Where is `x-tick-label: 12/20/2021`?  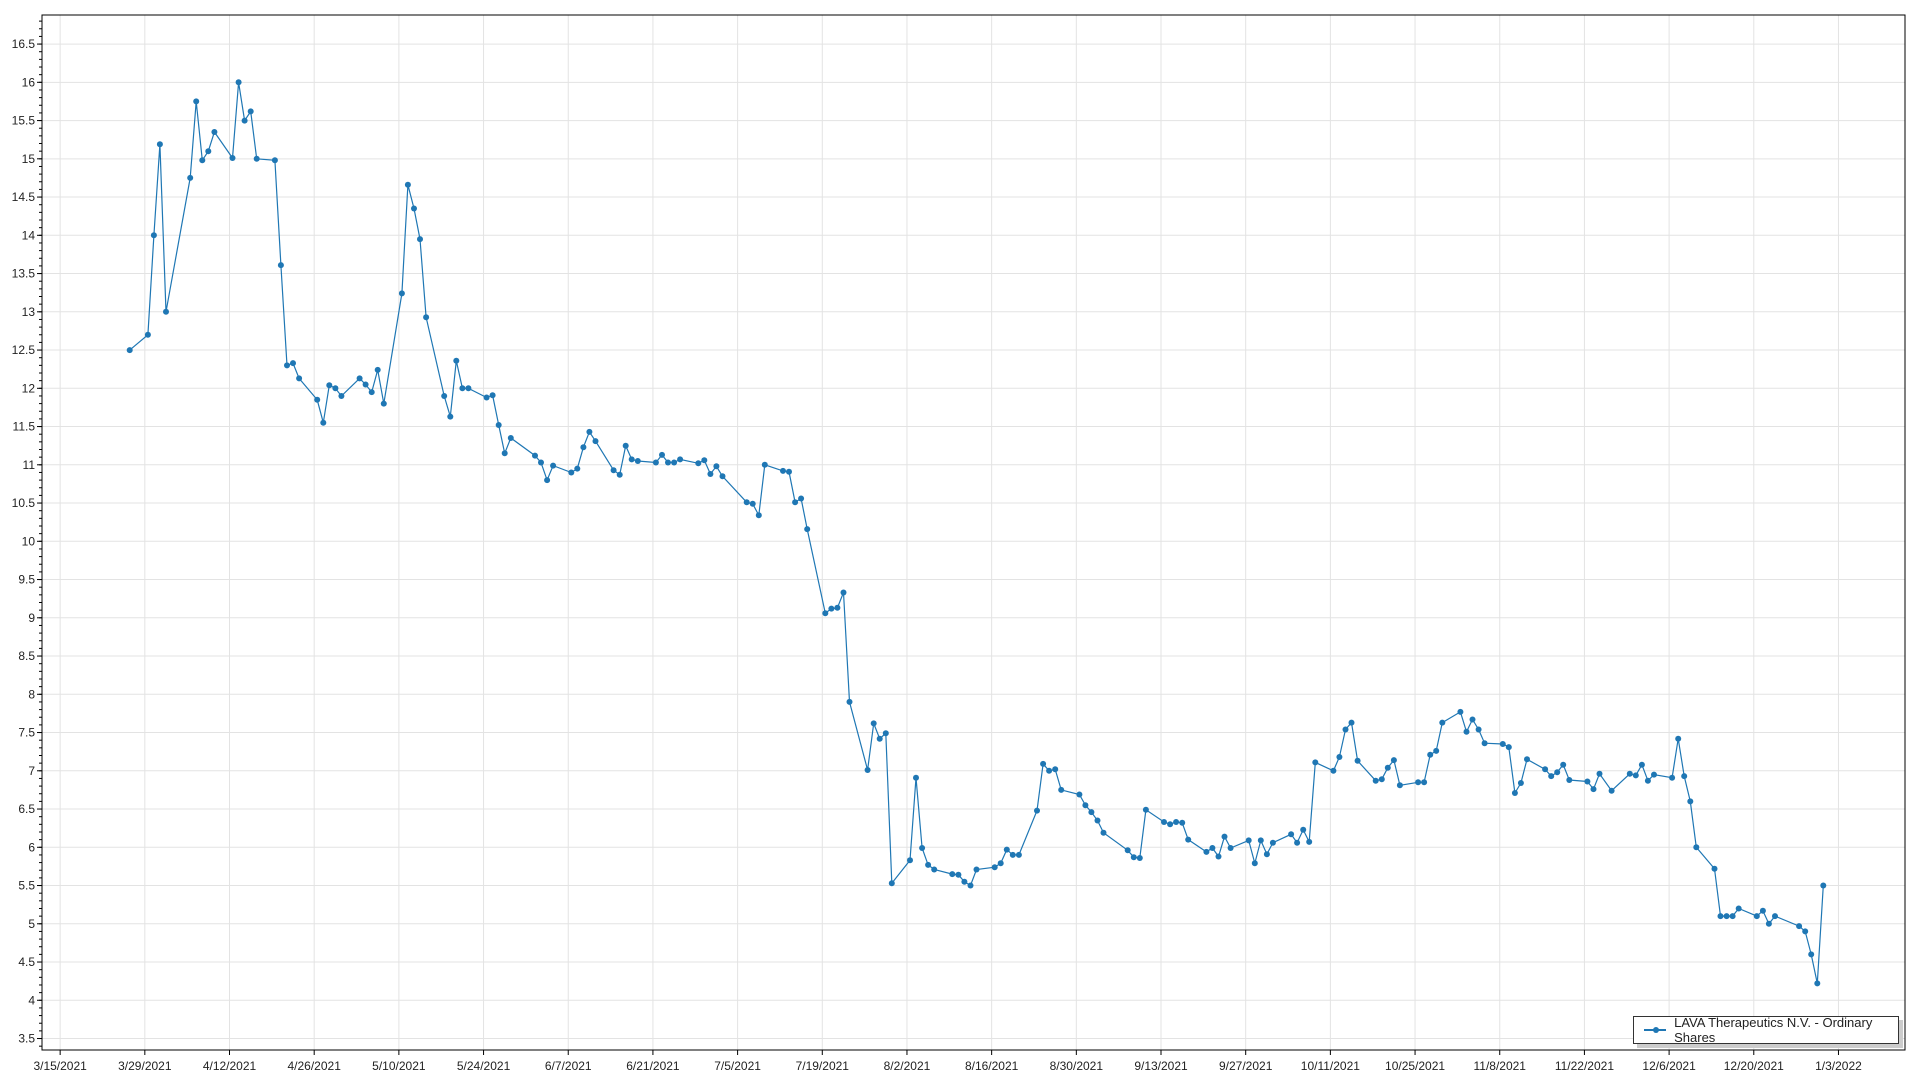
x-tick-label: 12/20/2021 is located at coordinates (1754, 1066).